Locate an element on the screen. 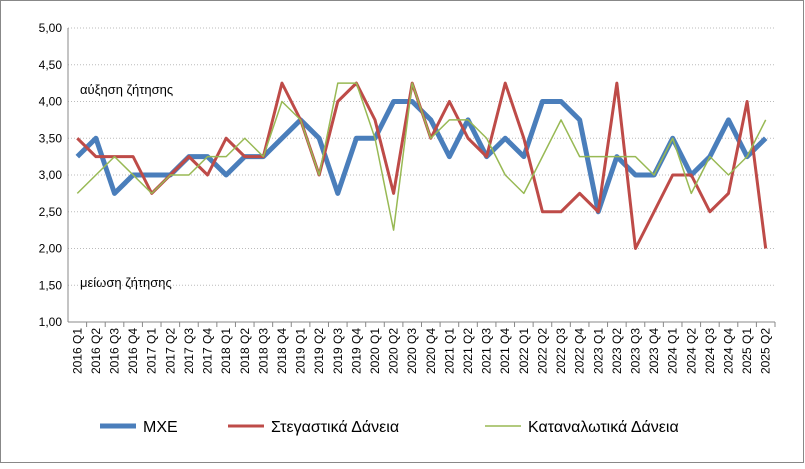 The width and height of the screenshot is (805, 469). x-tick-label: 2021 Q2 is located at coordinates (468, 351).